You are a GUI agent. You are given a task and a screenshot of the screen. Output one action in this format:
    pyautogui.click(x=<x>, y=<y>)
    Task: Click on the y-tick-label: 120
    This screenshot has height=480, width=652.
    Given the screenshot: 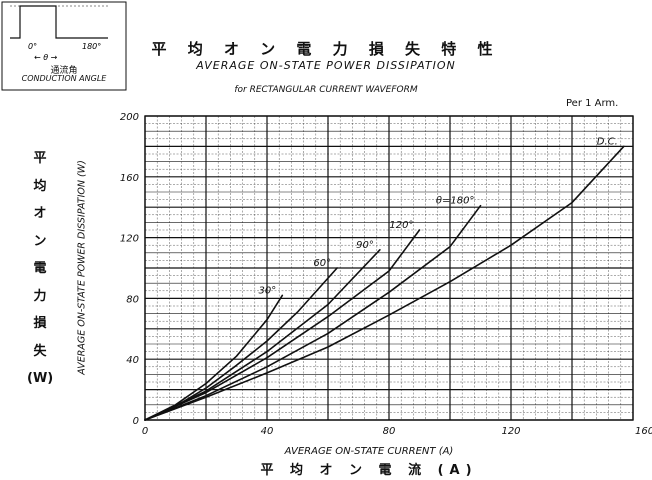 What is the action you would take?
    pyautogui.click(x=129, y=239)
    